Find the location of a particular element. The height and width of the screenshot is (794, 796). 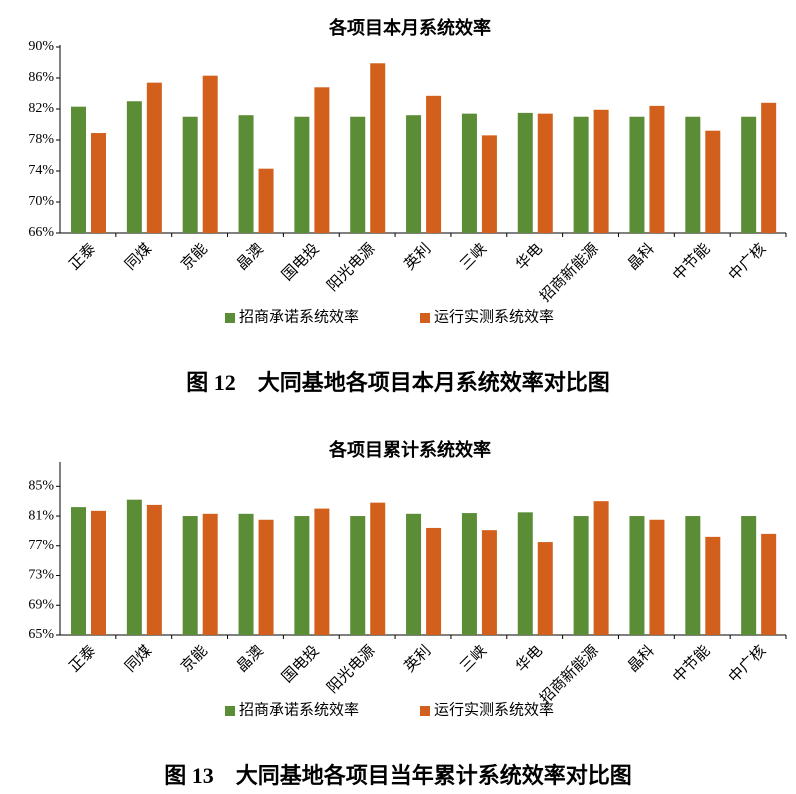

y-tick-label: 78% is located at coordinates (41, 139).